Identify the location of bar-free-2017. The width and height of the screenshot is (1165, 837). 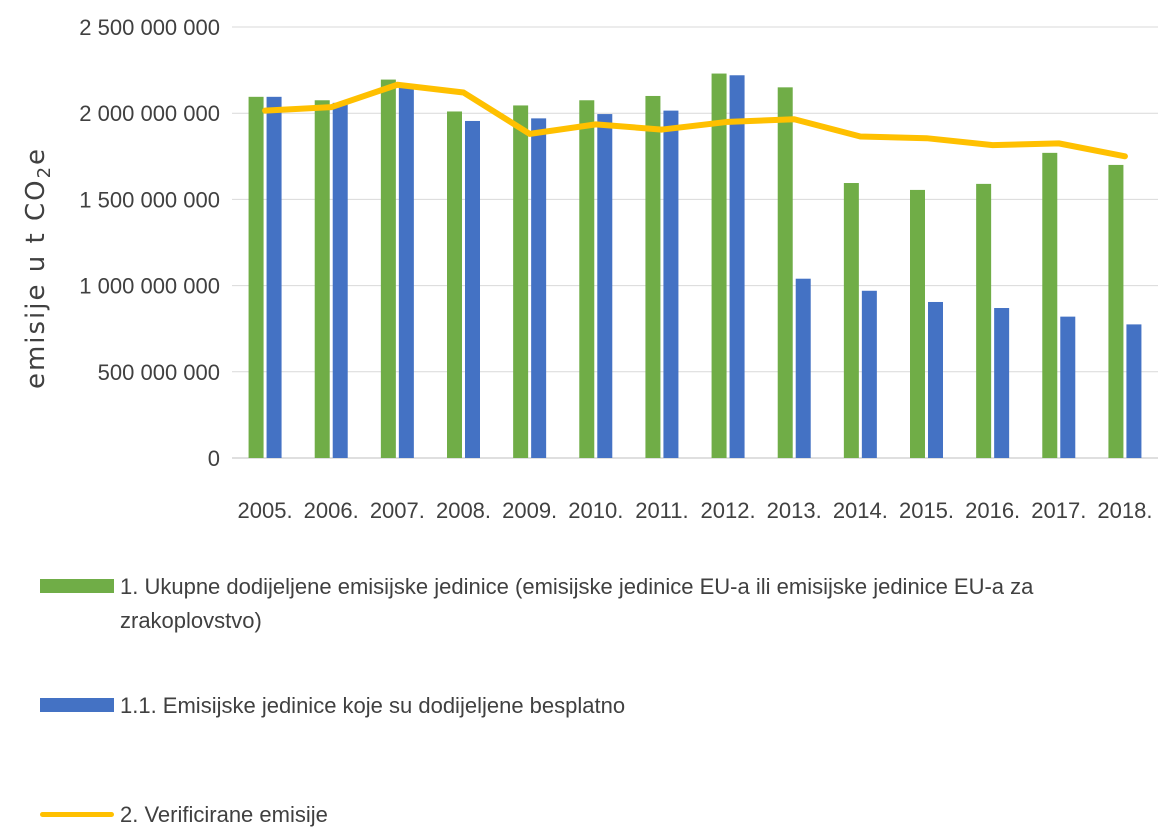
(1068, 387).